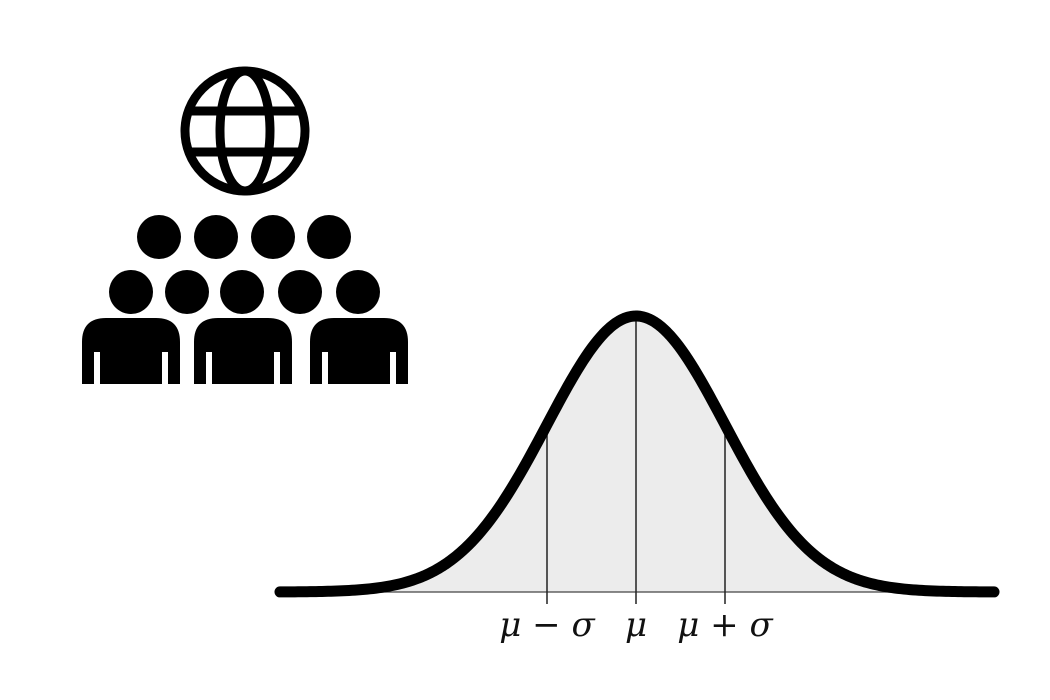 The image size is (1050, 700). Describe the element at coordinates (636, 625) in the screenshot. I see `label-mean: μ` at that location.